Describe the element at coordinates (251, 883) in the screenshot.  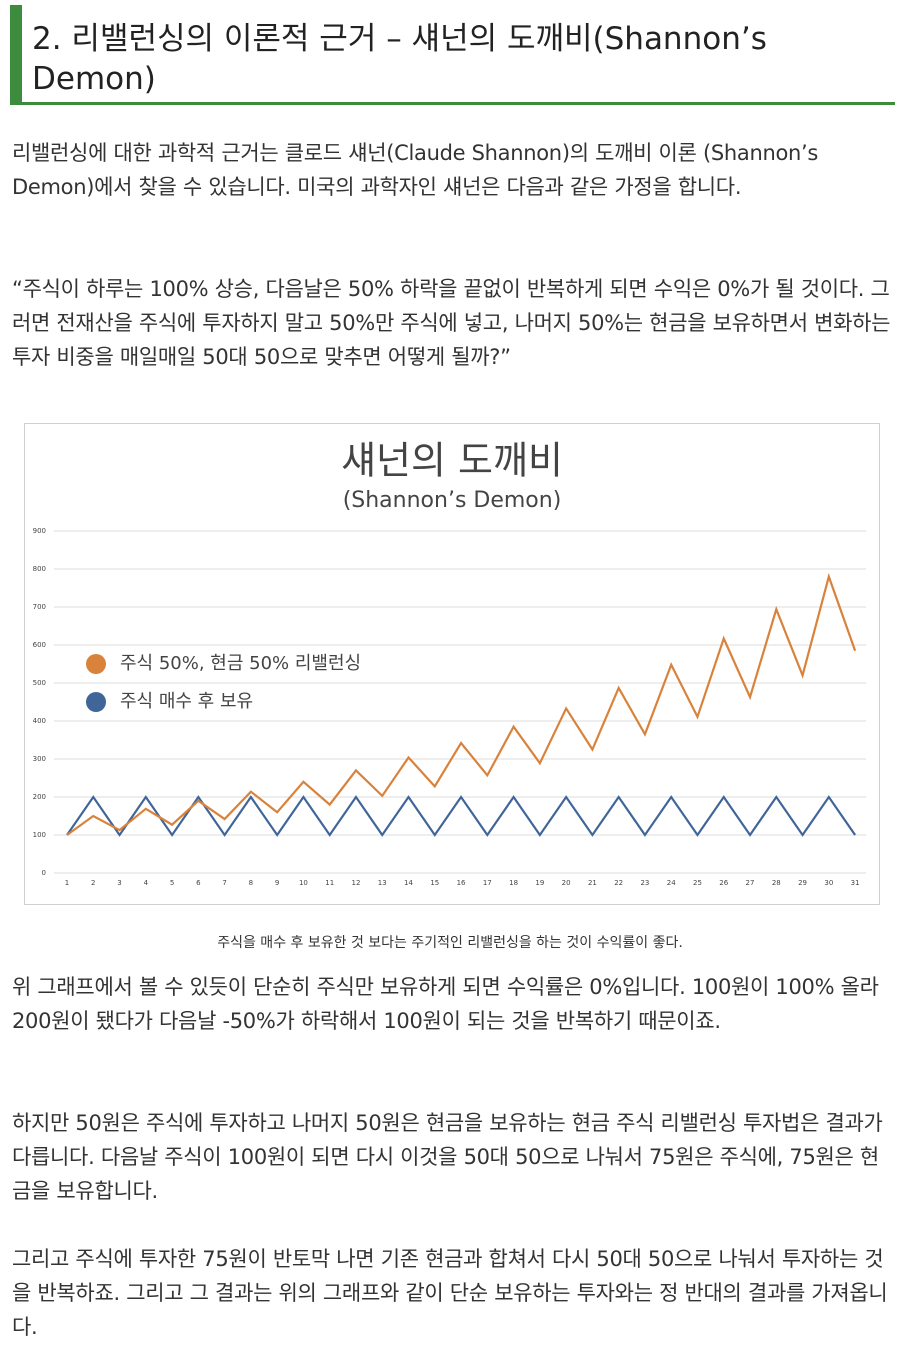
I see `x-tick-label: 8` at that location.